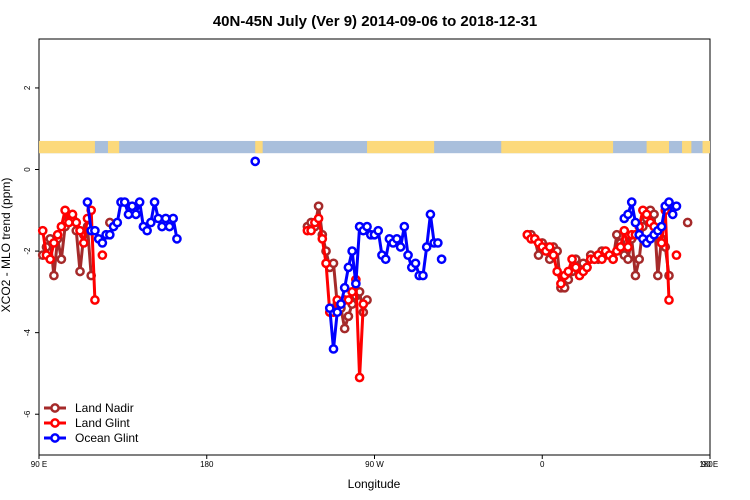  I want to click on y-axis-label: XCO2 - MLO trend (ppm), so click(6, 245).